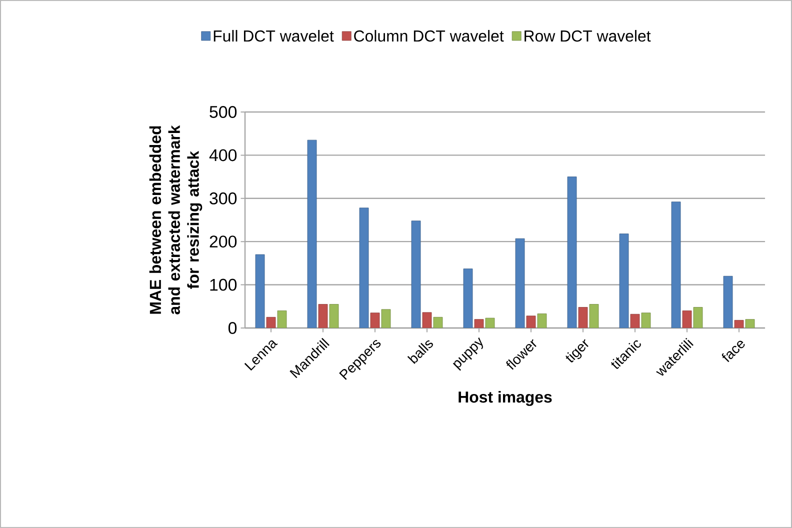  I want to click on y-tick-label: 100, so click(223, 284).